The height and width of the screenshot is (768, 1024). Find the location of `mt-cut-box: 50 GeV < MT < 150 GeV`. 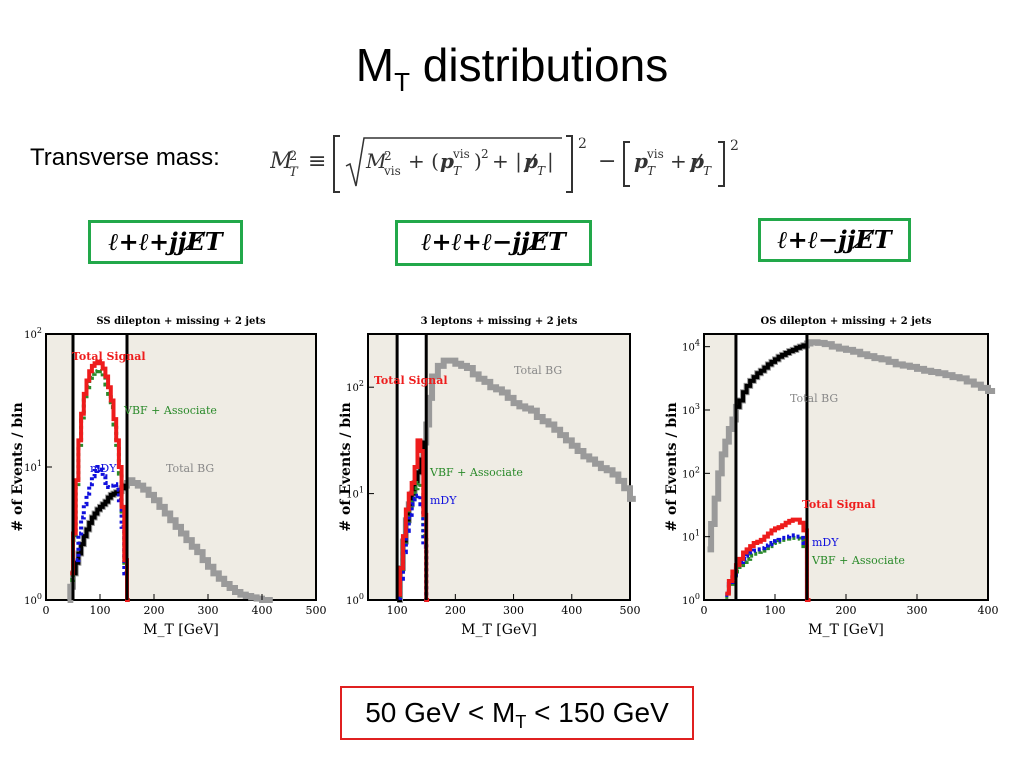

mt-cut-box: 50 GeV < MT < 150 GeV is located at coordinates (517, 713).